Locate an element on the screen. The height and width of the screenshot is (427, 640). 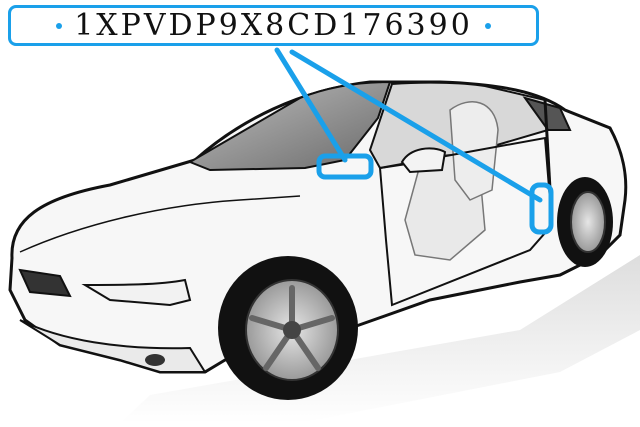
pointer-line-dashboard is located at coordinates (311, 105).